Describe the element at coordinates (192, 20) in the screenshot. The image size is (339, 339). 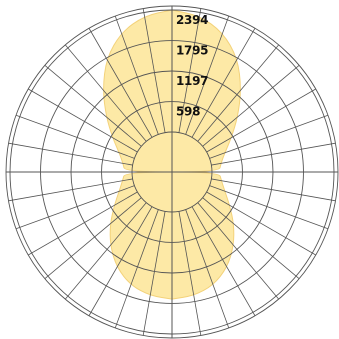
I see `radial-label: 2394` at that location.